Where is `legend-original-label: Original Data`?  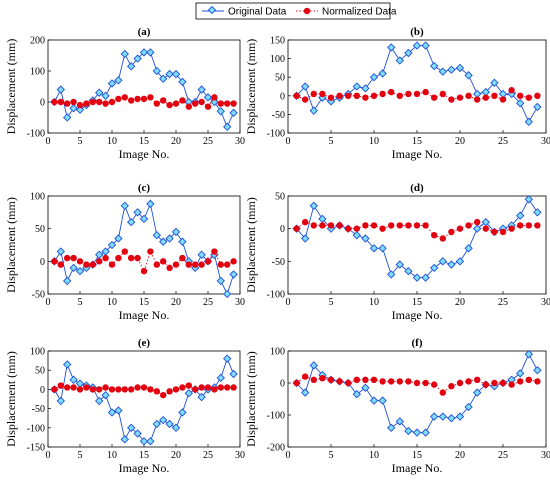
legend-original-label: Original Data is located at coordinates (257, 12).